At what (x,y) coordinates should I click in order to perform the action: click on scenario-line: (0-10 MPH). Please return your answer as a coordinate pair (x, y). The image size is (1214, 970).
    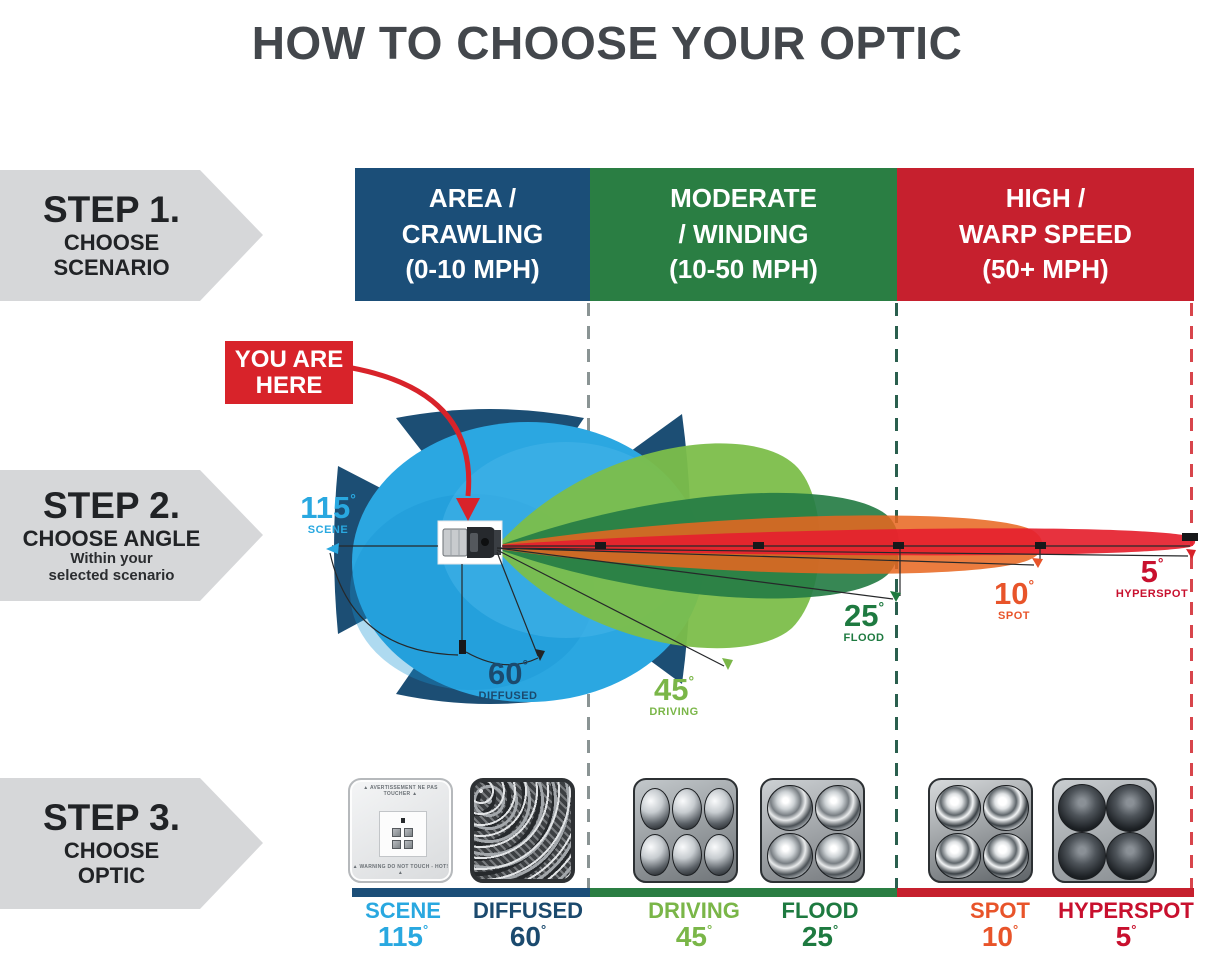
    Looking at the image, I should click on (472, 269).